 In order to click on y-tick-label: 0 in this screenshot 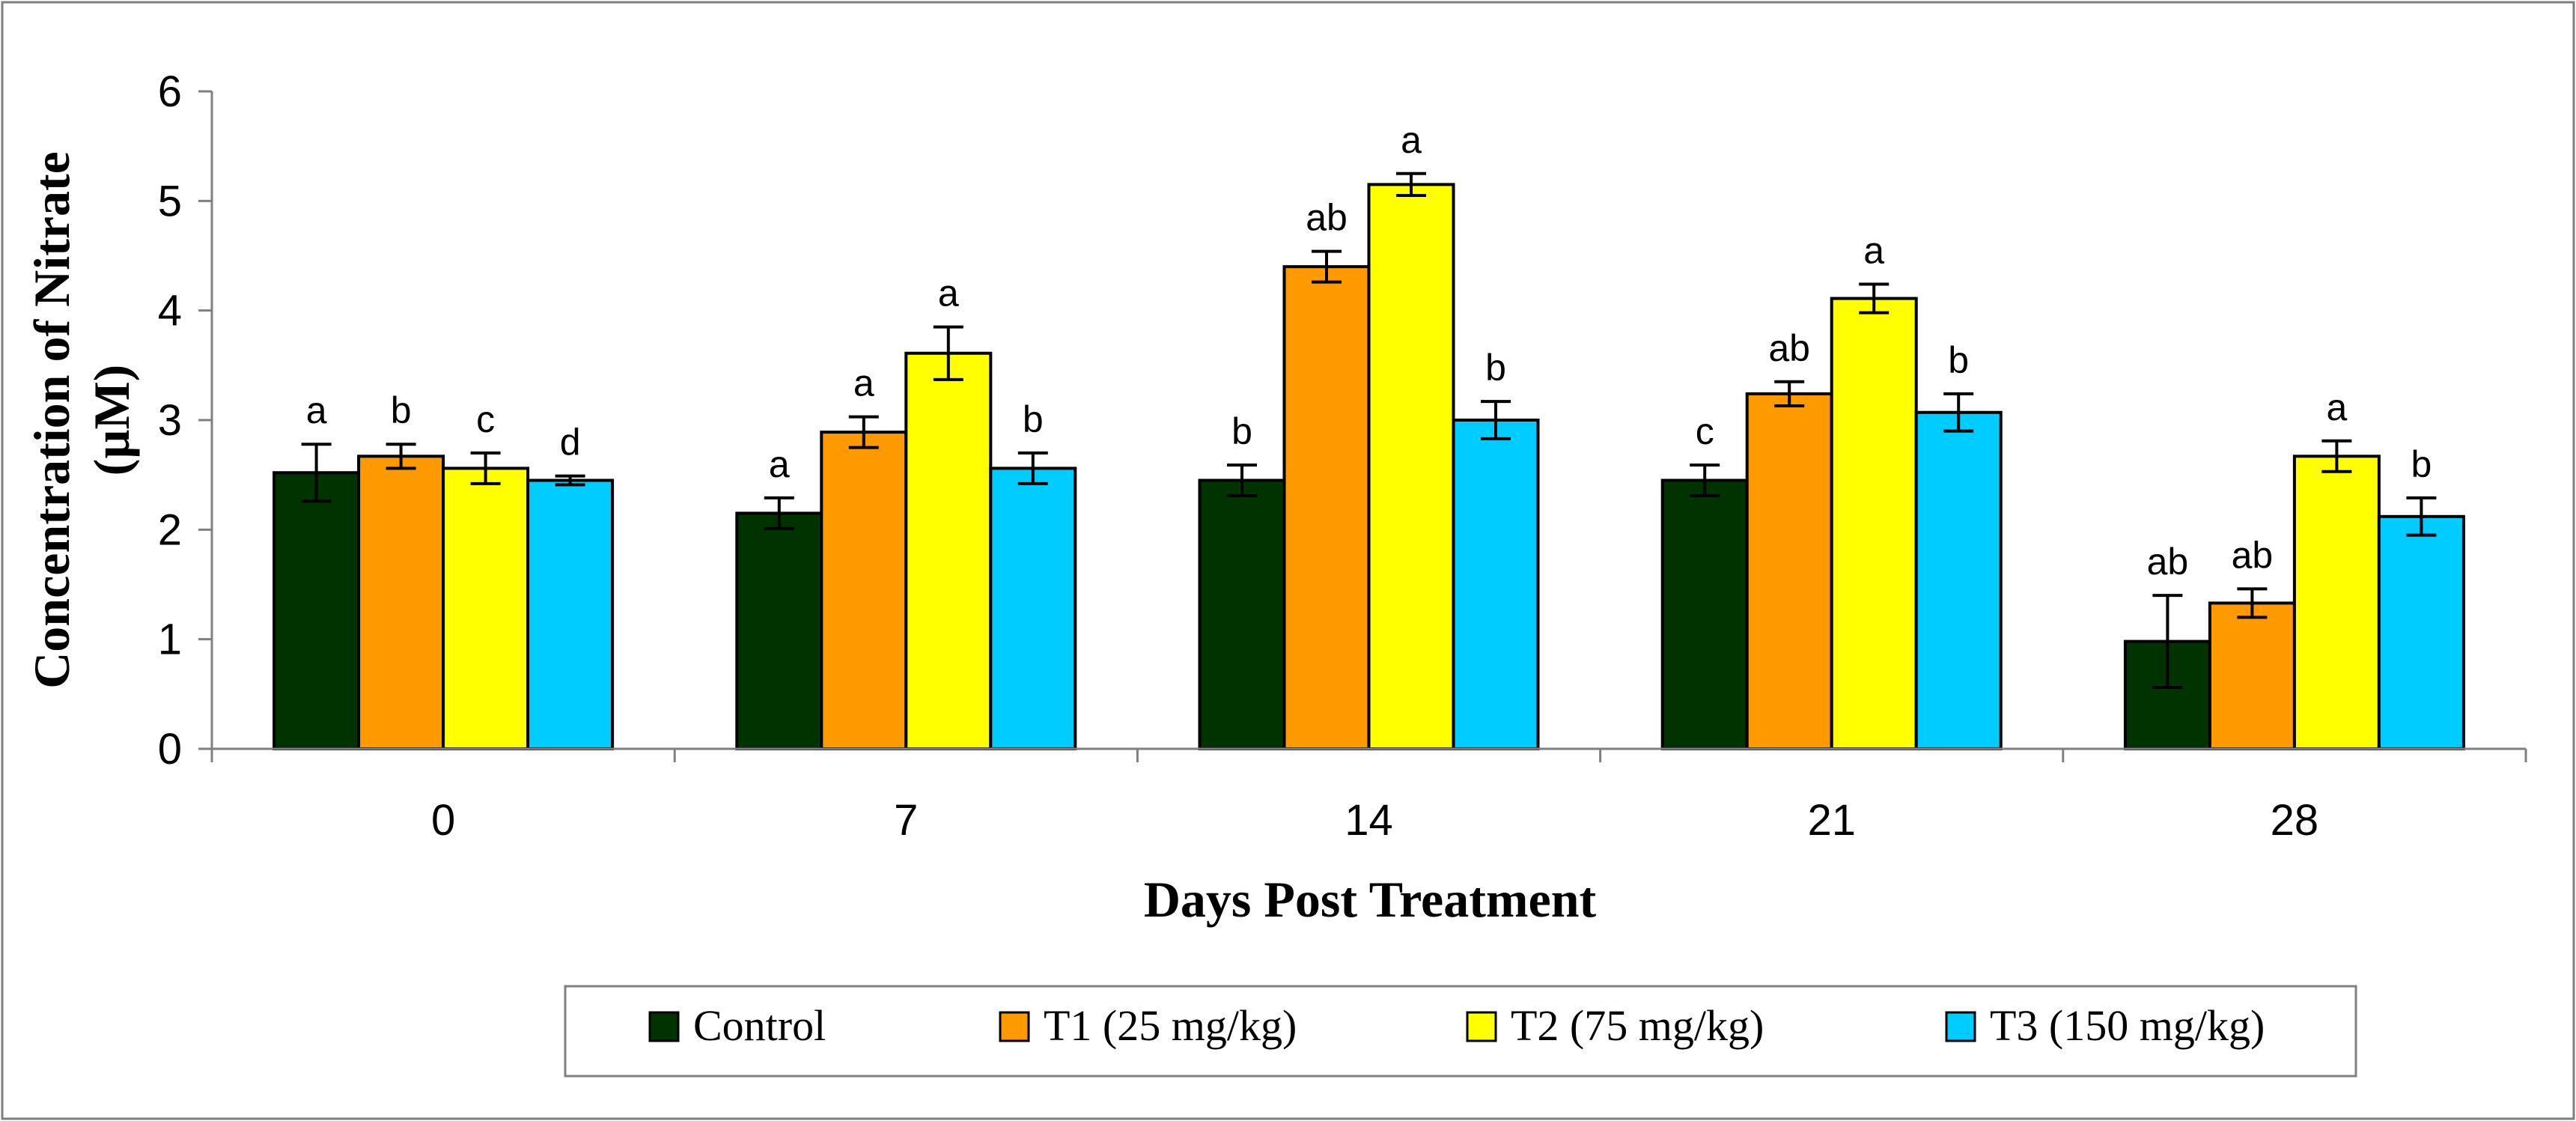, I will do `click(170, 750)`.